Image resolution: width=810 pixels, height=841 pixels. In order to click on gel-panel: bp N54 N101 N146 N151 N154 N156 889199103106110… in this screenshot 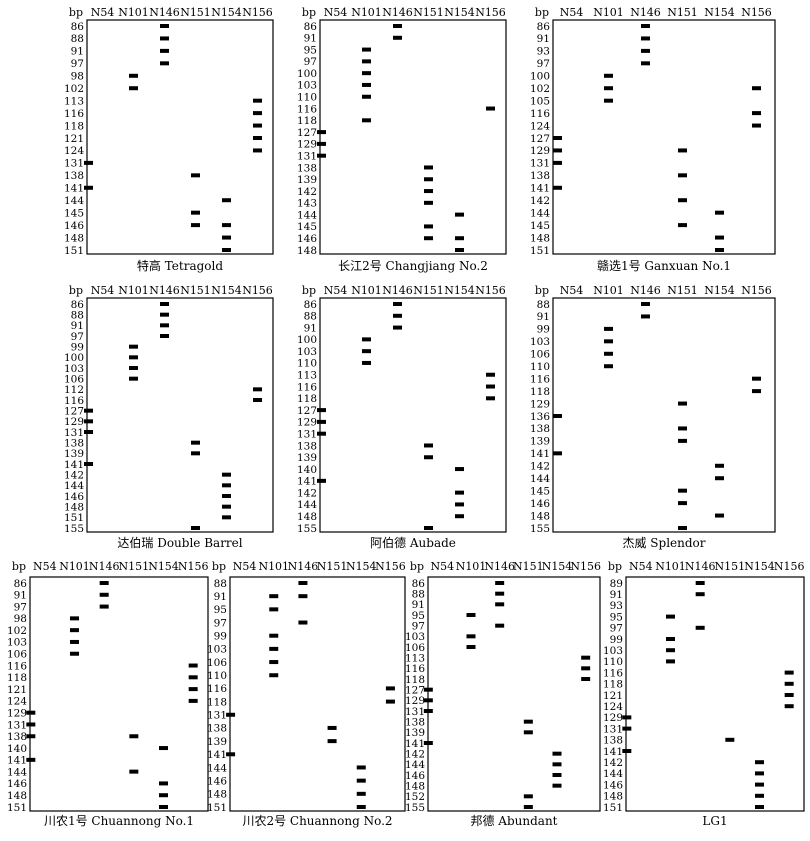, I will do `click(653, 417)`.